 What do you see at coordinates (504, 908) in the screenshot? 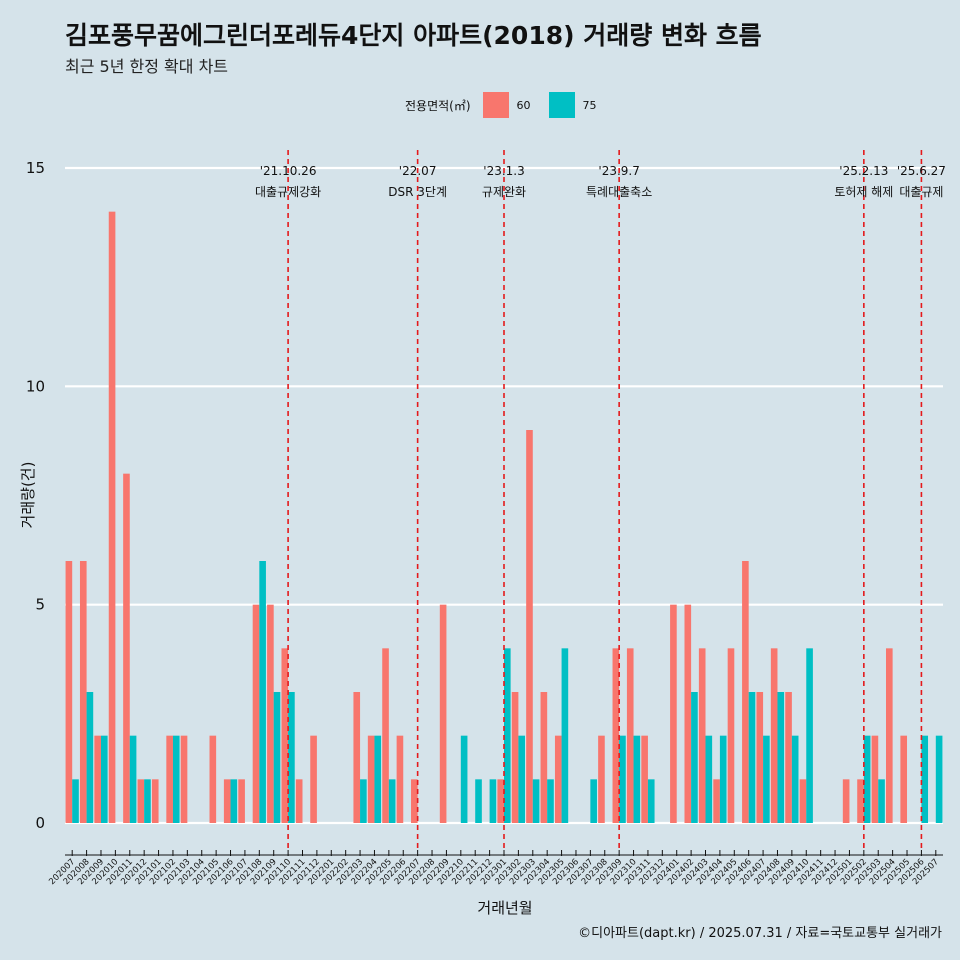
I see `x-axis-label: 거래년월` at bounding box center [504, 908].